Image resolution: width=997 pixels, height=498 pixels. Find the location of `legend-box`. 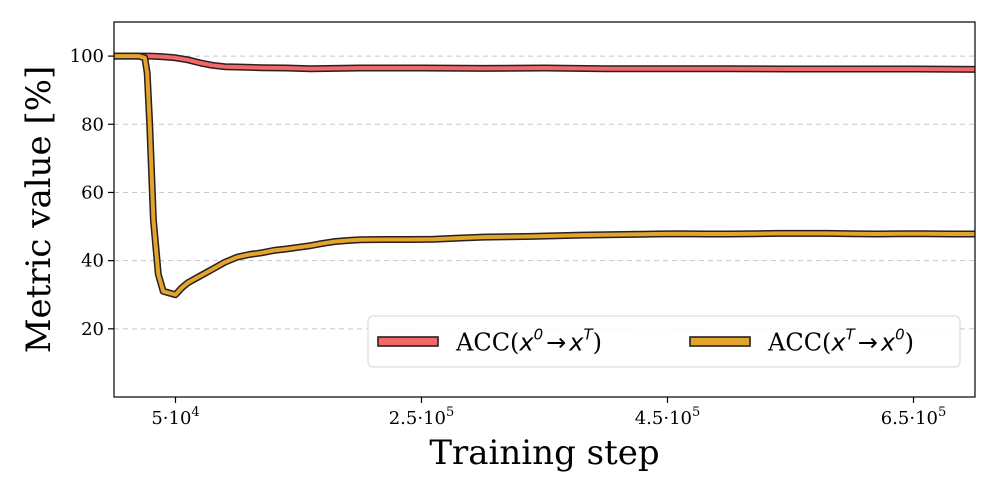

legend-box is located at coordinates (664, 341).